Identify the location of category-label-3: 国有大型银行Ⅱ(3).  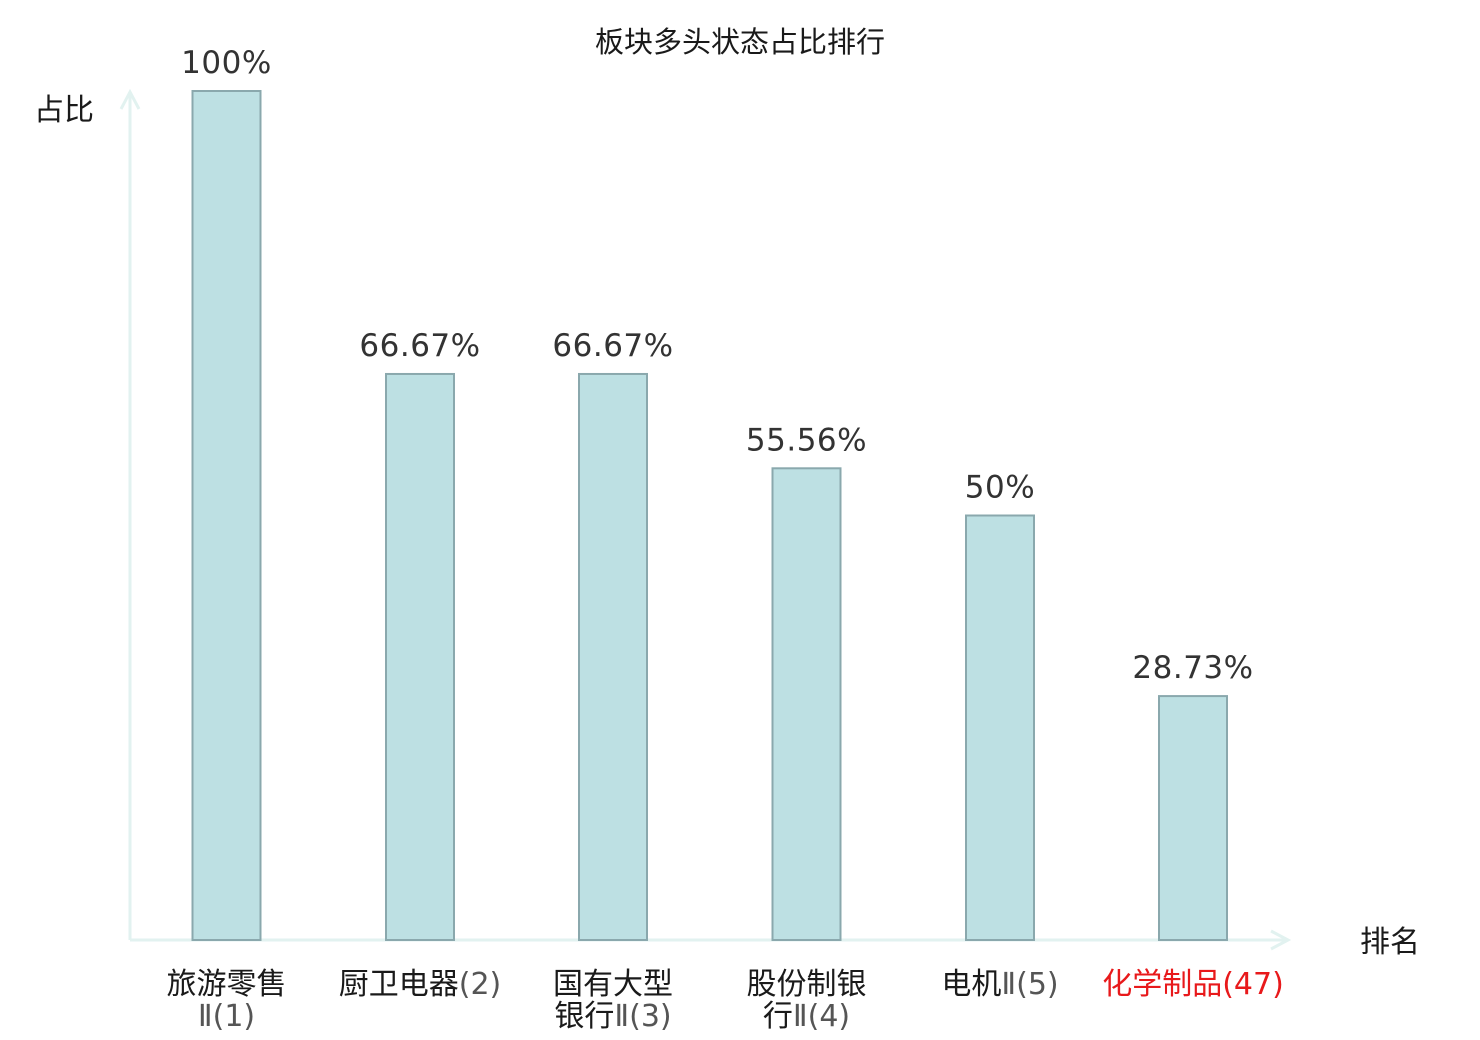
(613, 1000).